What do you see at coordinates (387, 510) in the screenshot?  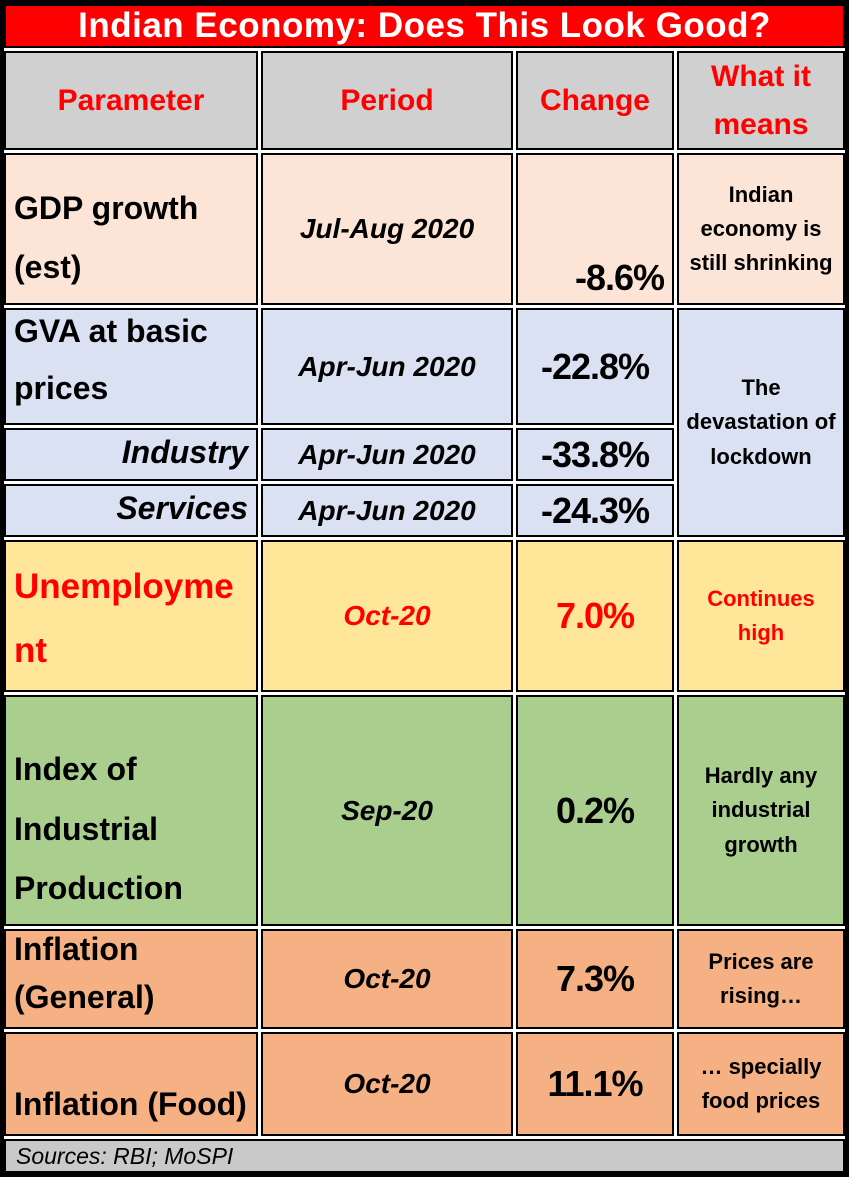 I see `cell-services-period: Apr-Jun 2020` at bounding box center [387, 510].